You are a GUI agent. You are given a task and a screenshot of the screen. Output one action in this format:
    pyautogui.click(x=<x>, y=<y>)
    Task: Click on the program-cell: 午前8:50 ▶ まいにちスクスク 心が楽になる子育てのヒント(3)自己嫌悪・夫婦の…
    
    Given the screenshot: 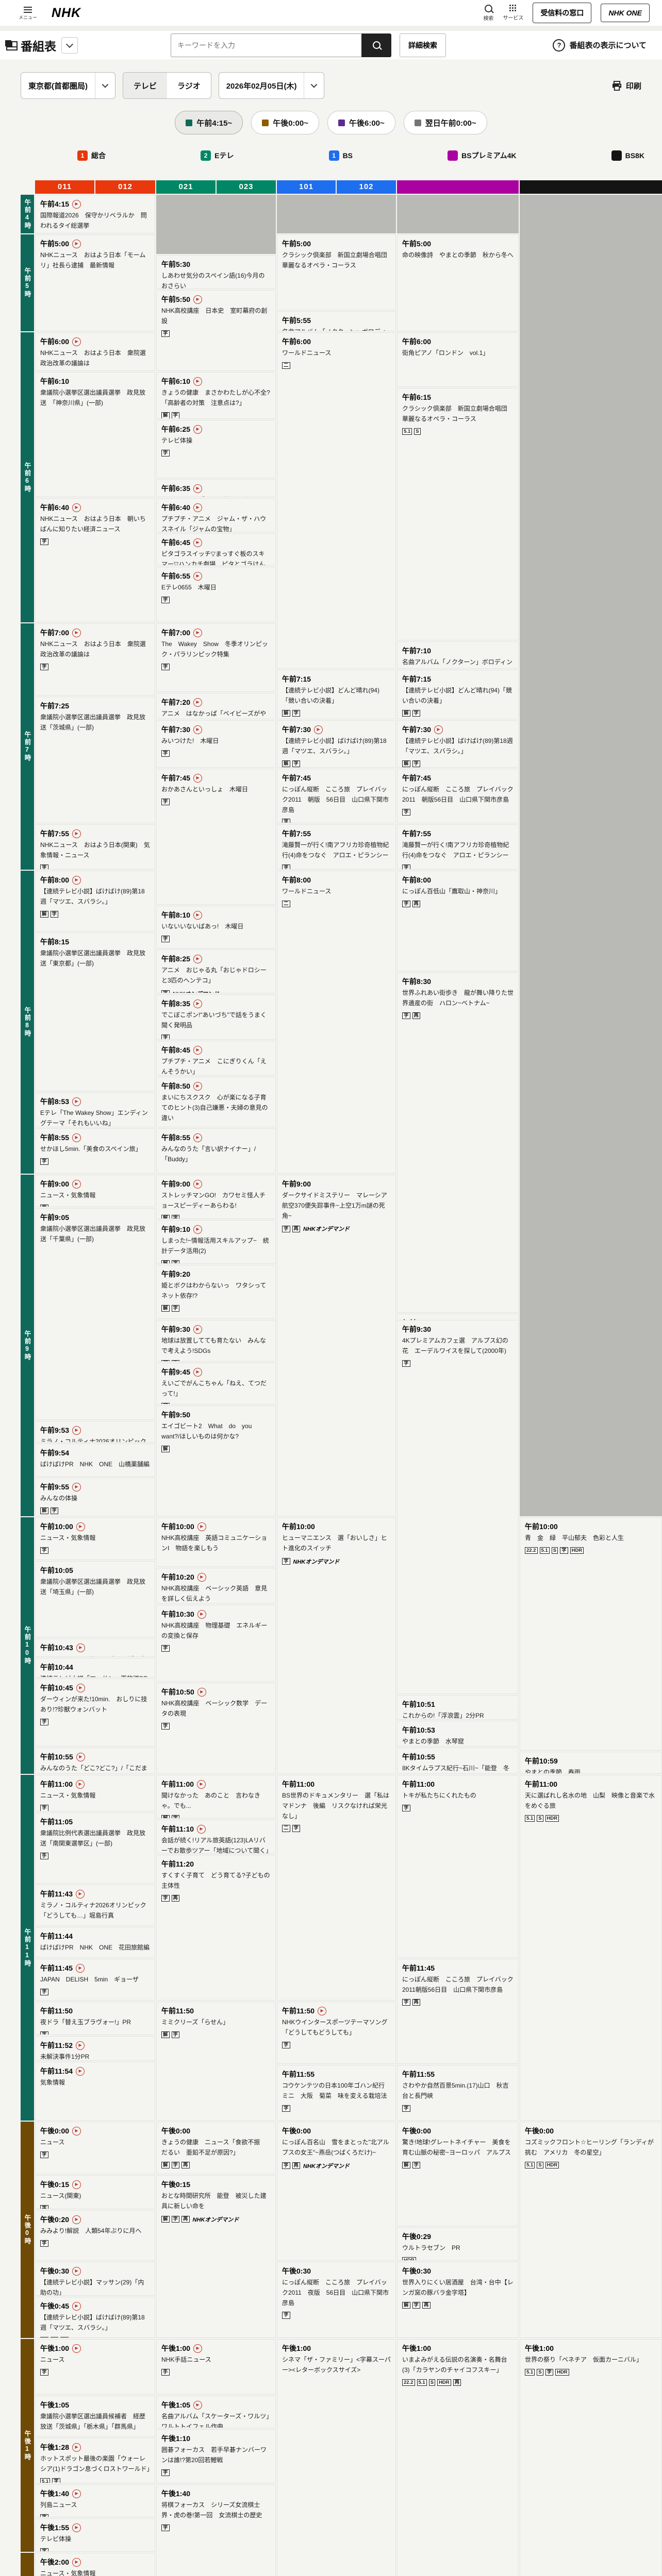 What is the action you would take?
    pyautogui.click(x=216, y=1102)
    